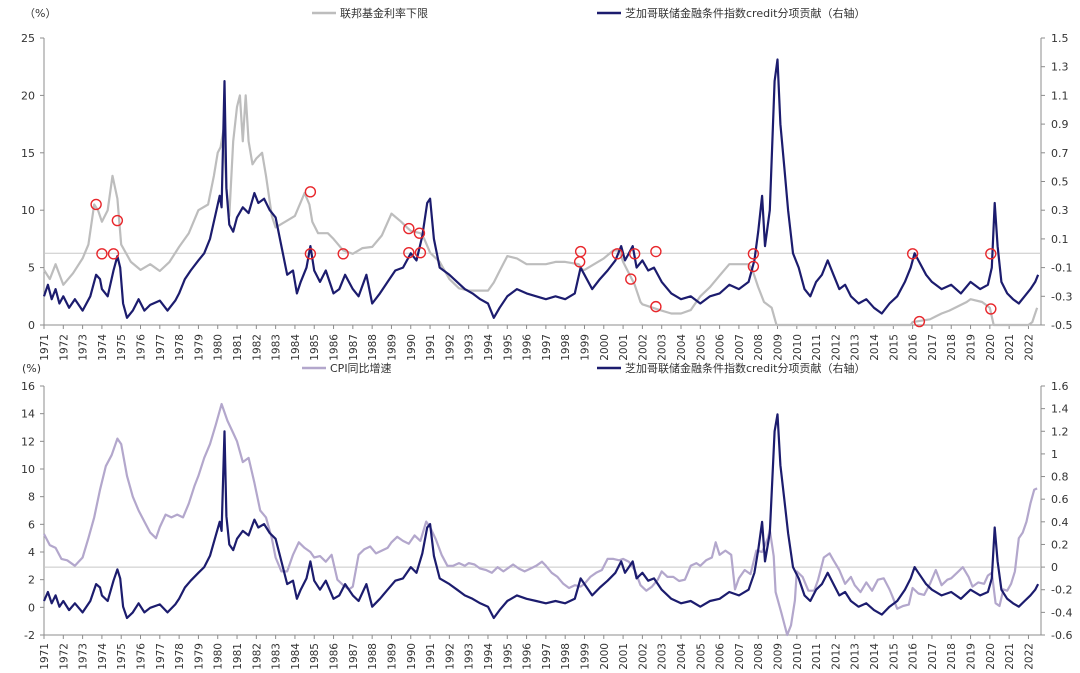 This screenshot has height=673, width=1080. Describe the element at coordinates (875, 656) in the screenshot. I see `x-tick-label: 2014` at that location.